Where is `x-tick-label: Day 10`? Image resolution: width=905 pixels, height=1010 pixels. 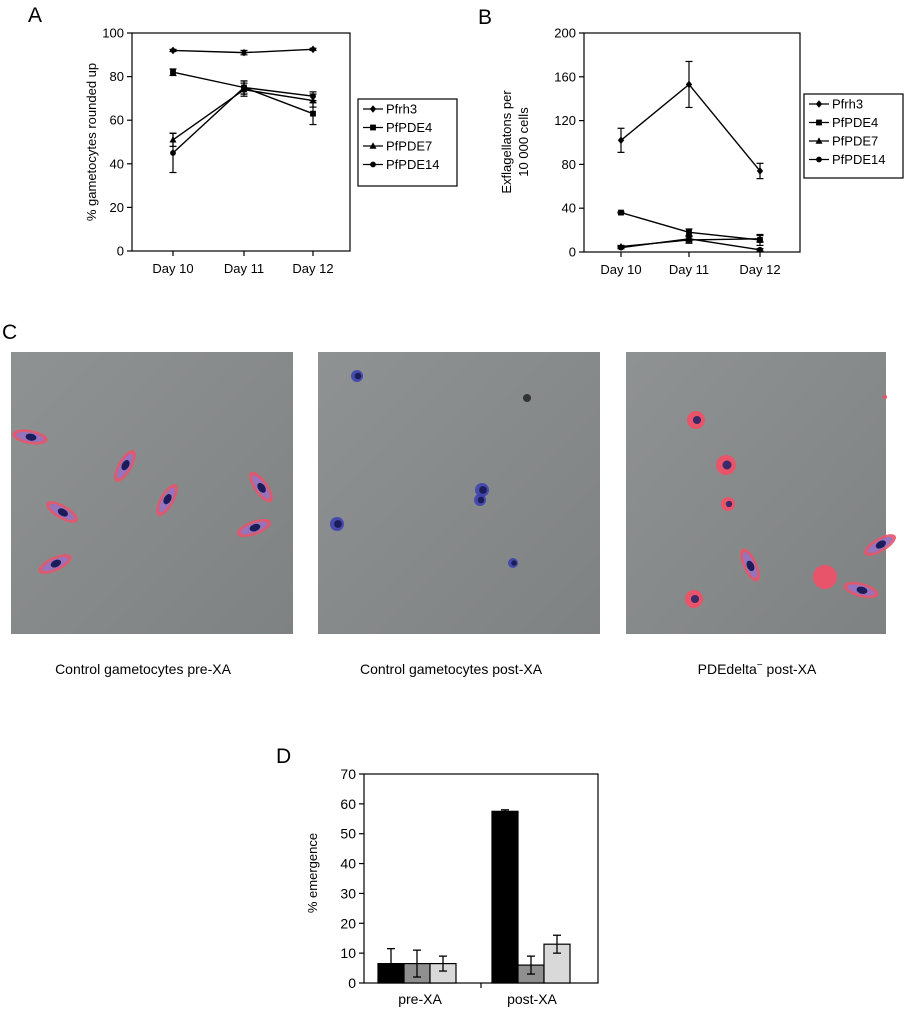 x-tick-label: Day 10 is located at coordinates (620, 269).